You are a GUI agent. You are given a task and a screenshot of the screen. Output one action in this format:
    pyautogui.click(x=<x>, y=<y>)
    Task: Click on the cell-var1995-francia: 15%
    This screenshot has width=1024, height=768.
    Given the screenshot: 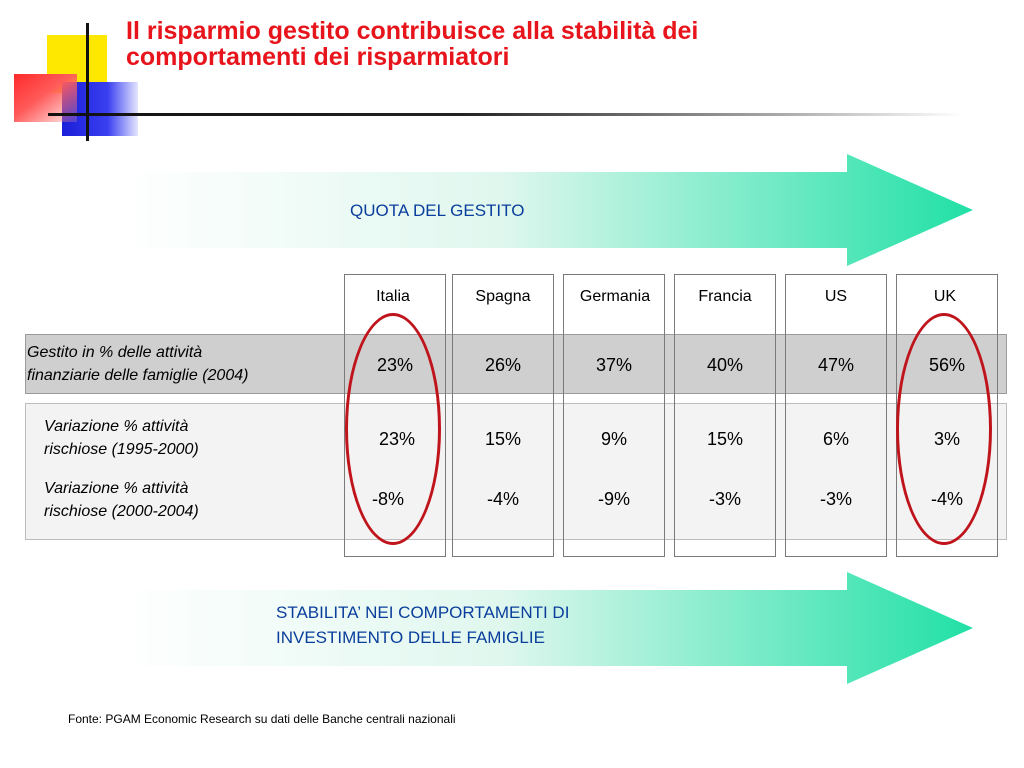 What is the action you would take?
    pyautogui.click(x=725, y=439)
    